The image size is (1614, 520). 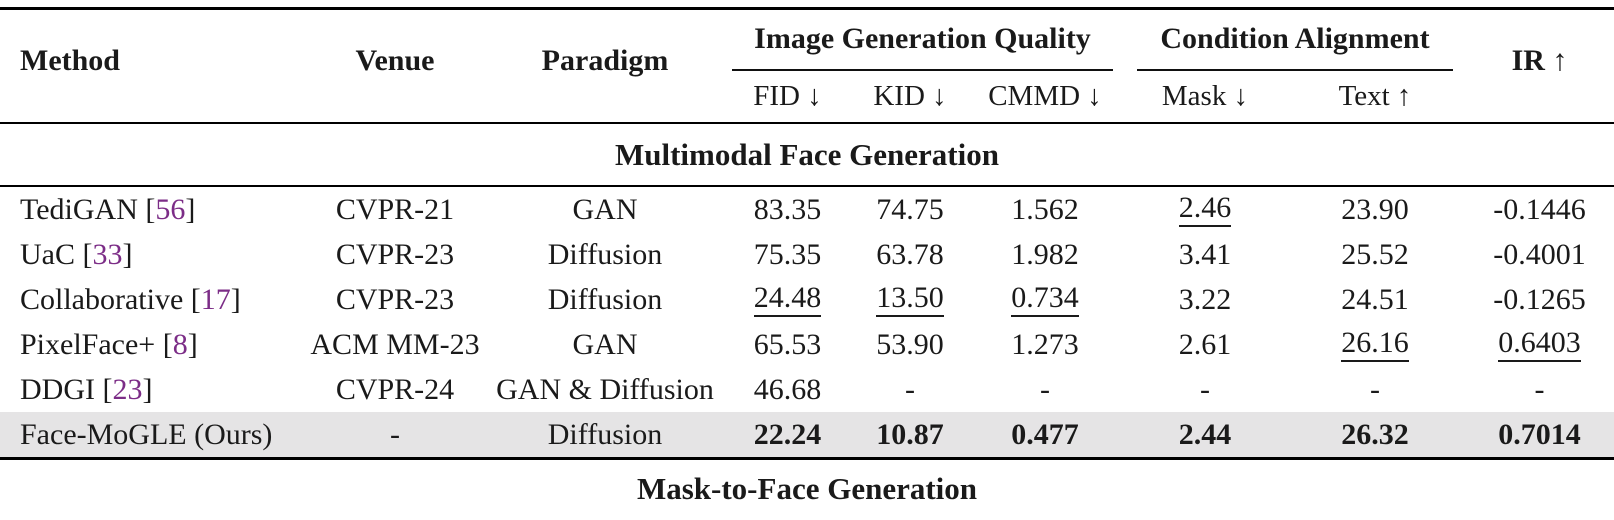 I want to click on mask-cell: -, so click(x=1205, y=389).